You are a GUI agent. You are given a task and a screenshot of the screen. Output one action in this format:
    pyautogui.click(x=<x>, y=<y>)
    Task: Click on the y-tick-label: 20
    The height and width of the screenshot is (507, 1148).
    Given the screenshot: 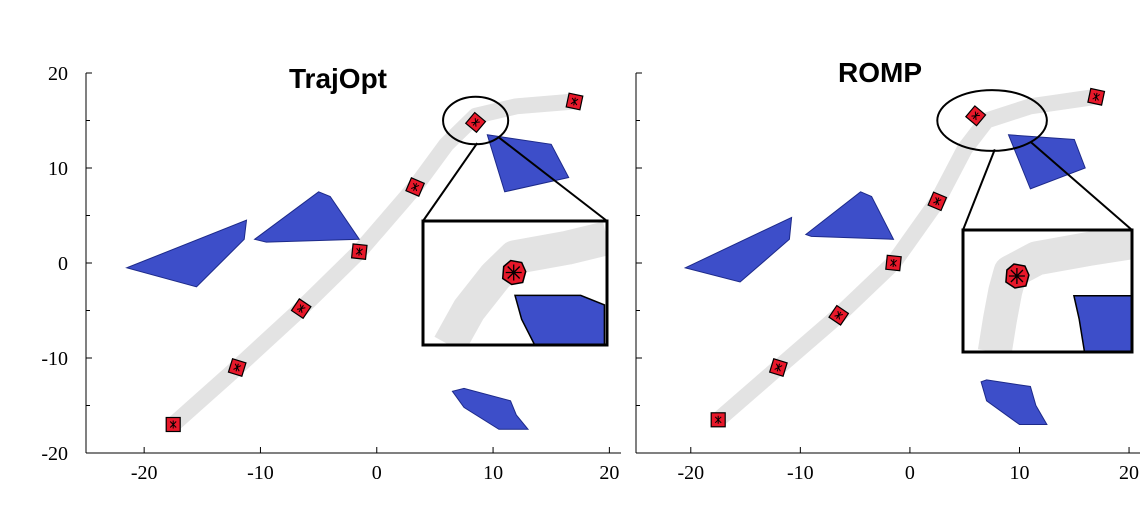 What is the action you would take?
    pyautogui.click(x=58, y=74)
    